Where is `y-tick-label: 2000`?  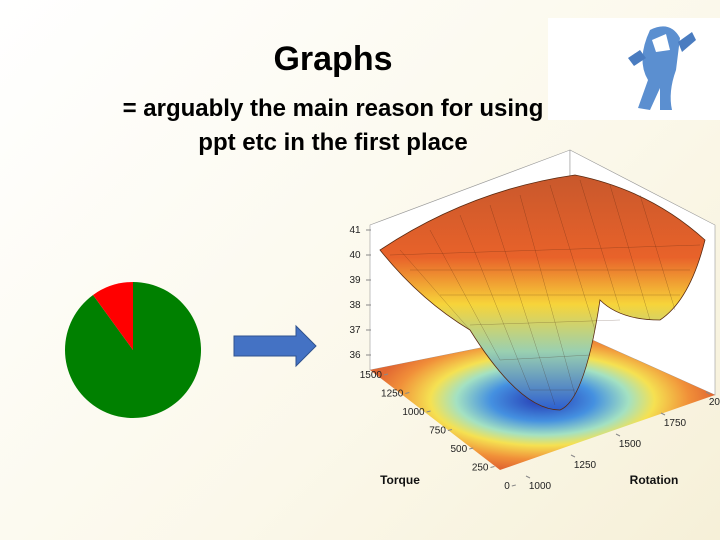
y-tick-label: 2000 is located at coordinates (714, 402).